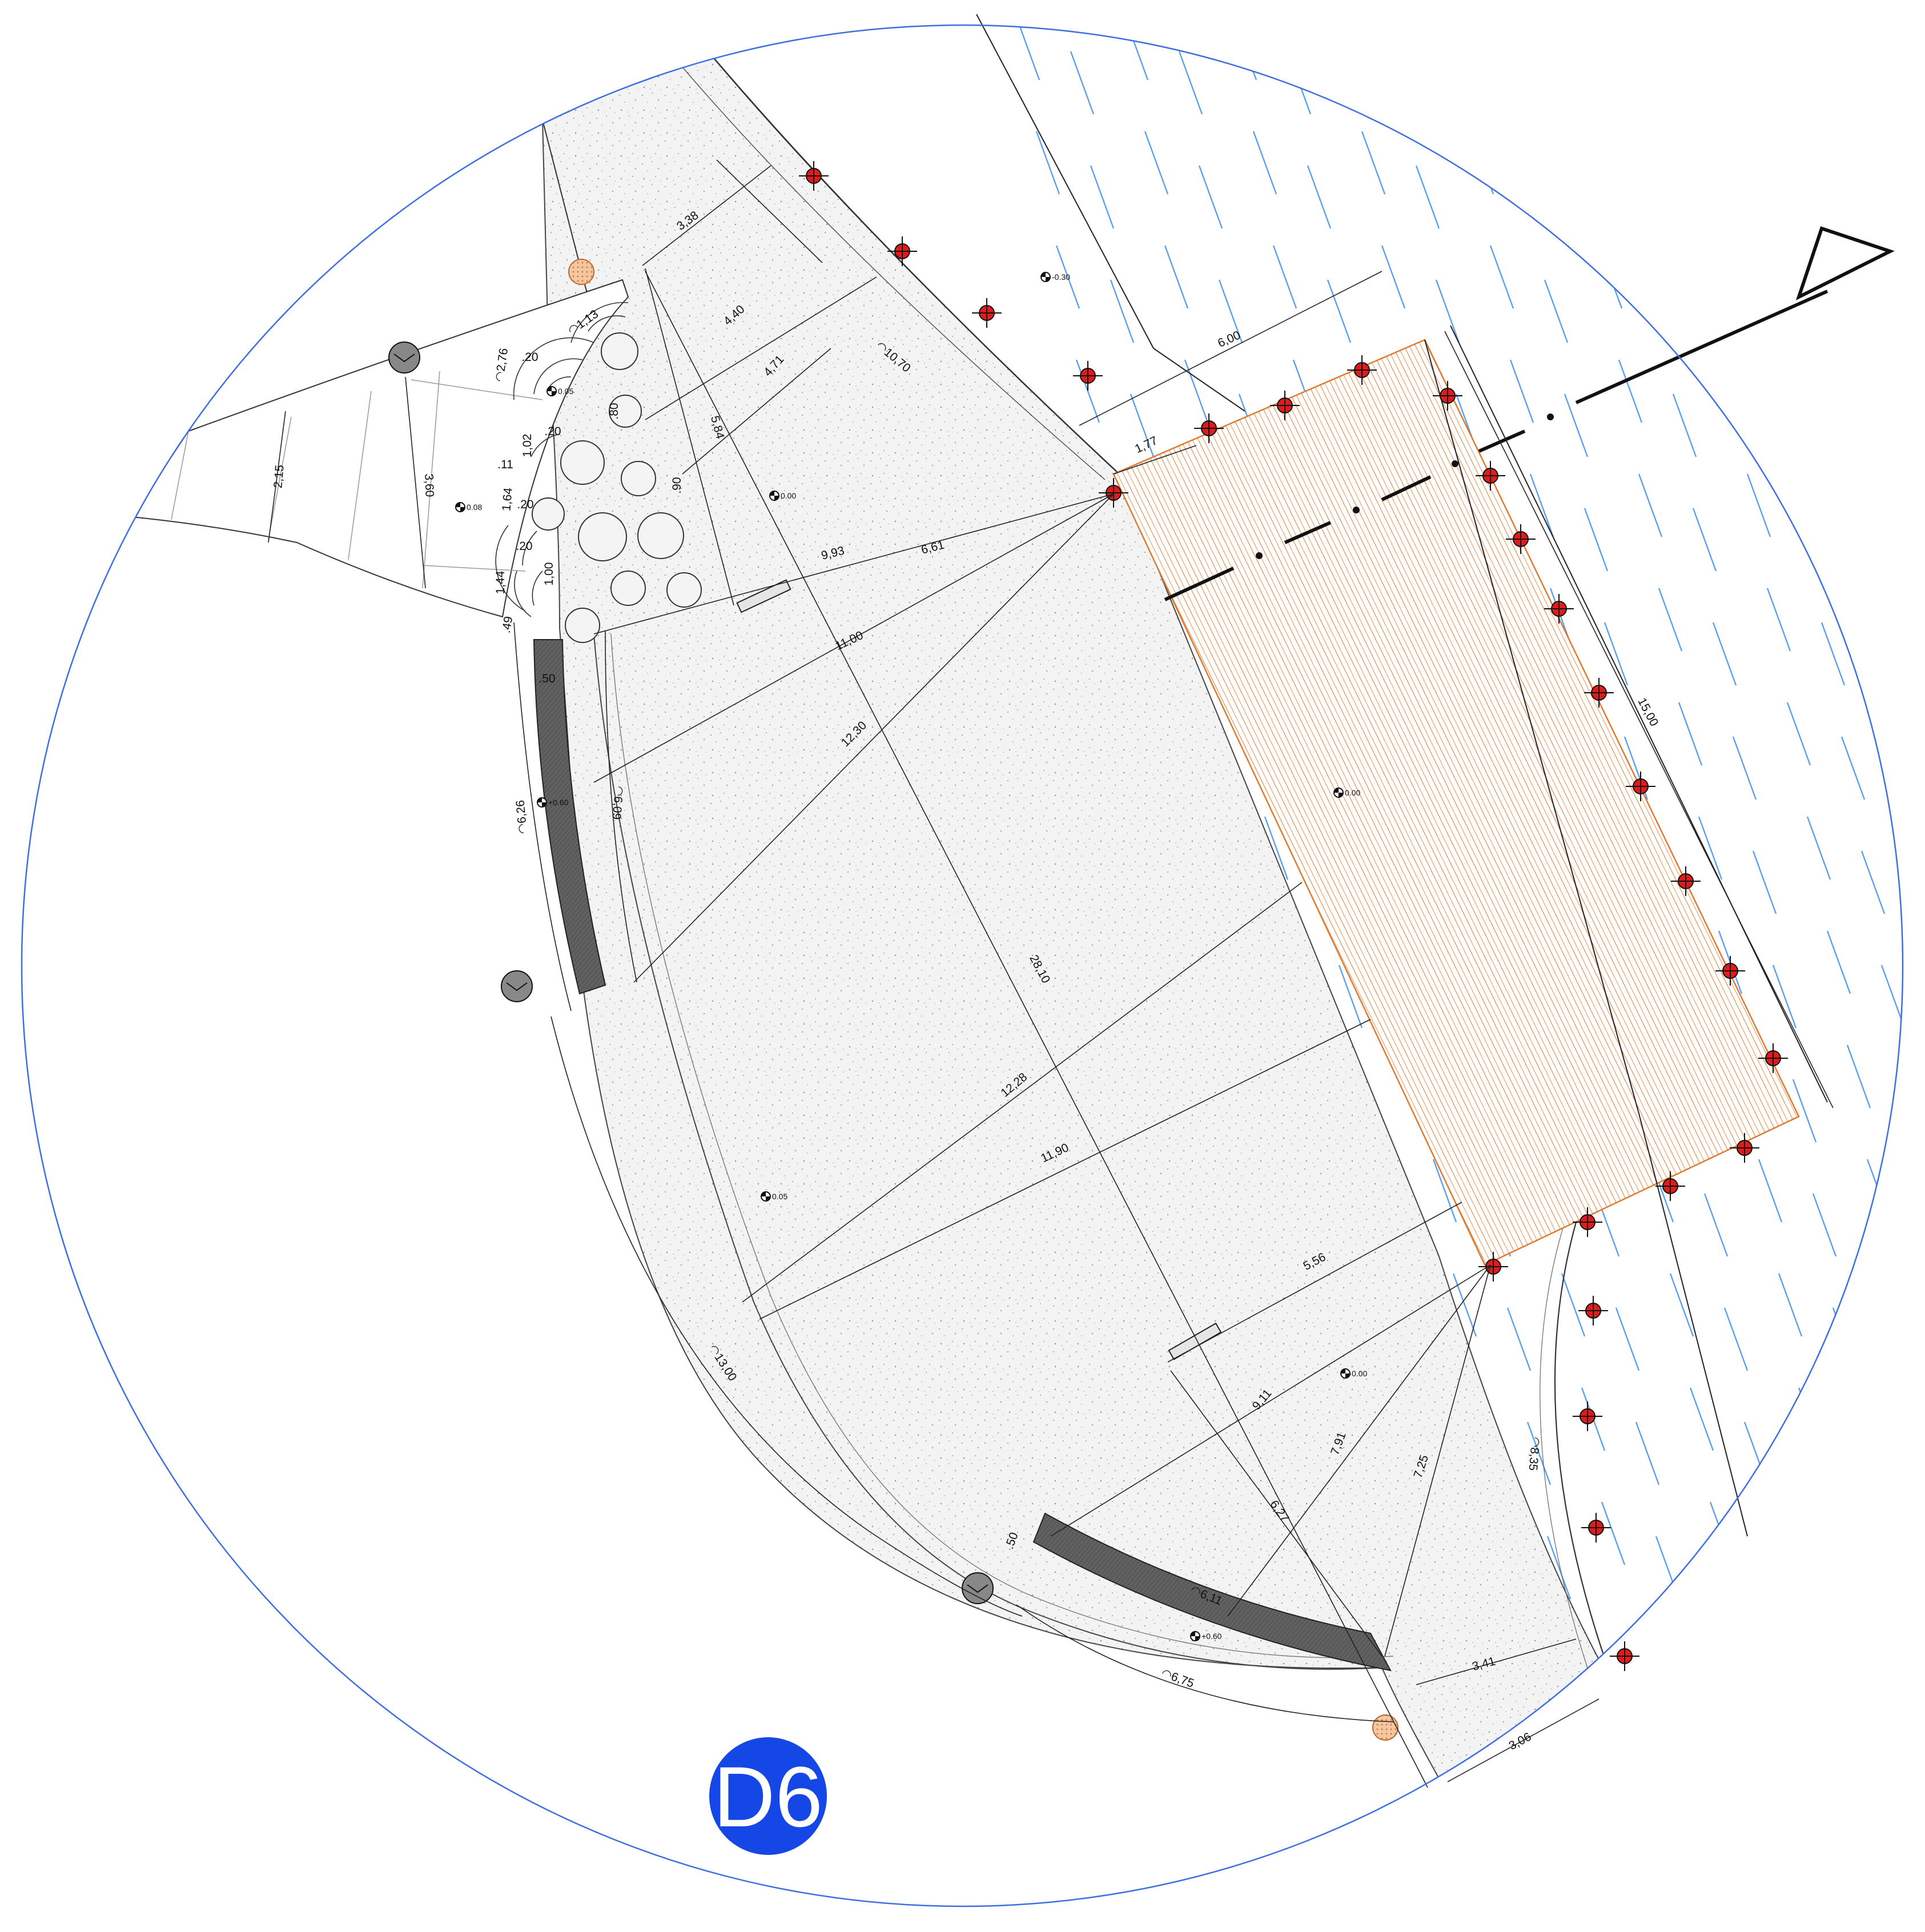  What do you see at coordinates (763, 596) in the screenshot?
I see `bench-north` at bounding box center [763, 596].